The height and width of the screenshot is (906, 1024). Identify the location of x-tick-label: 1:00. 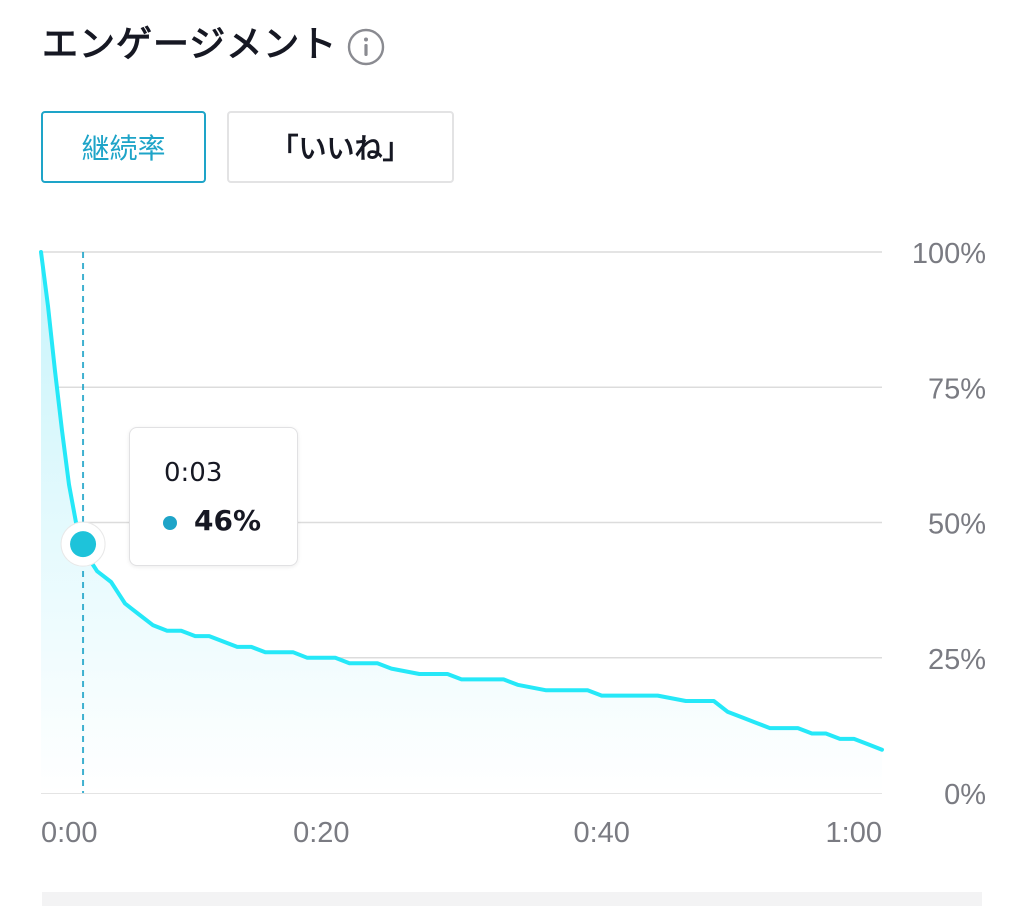
(854, 833).